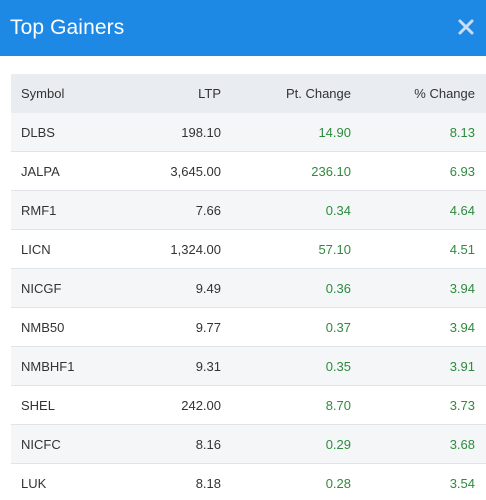  Describe the element at coordinates (462, 132) in the screenshot. I see `pct-change-cell: 8.13` at that location.